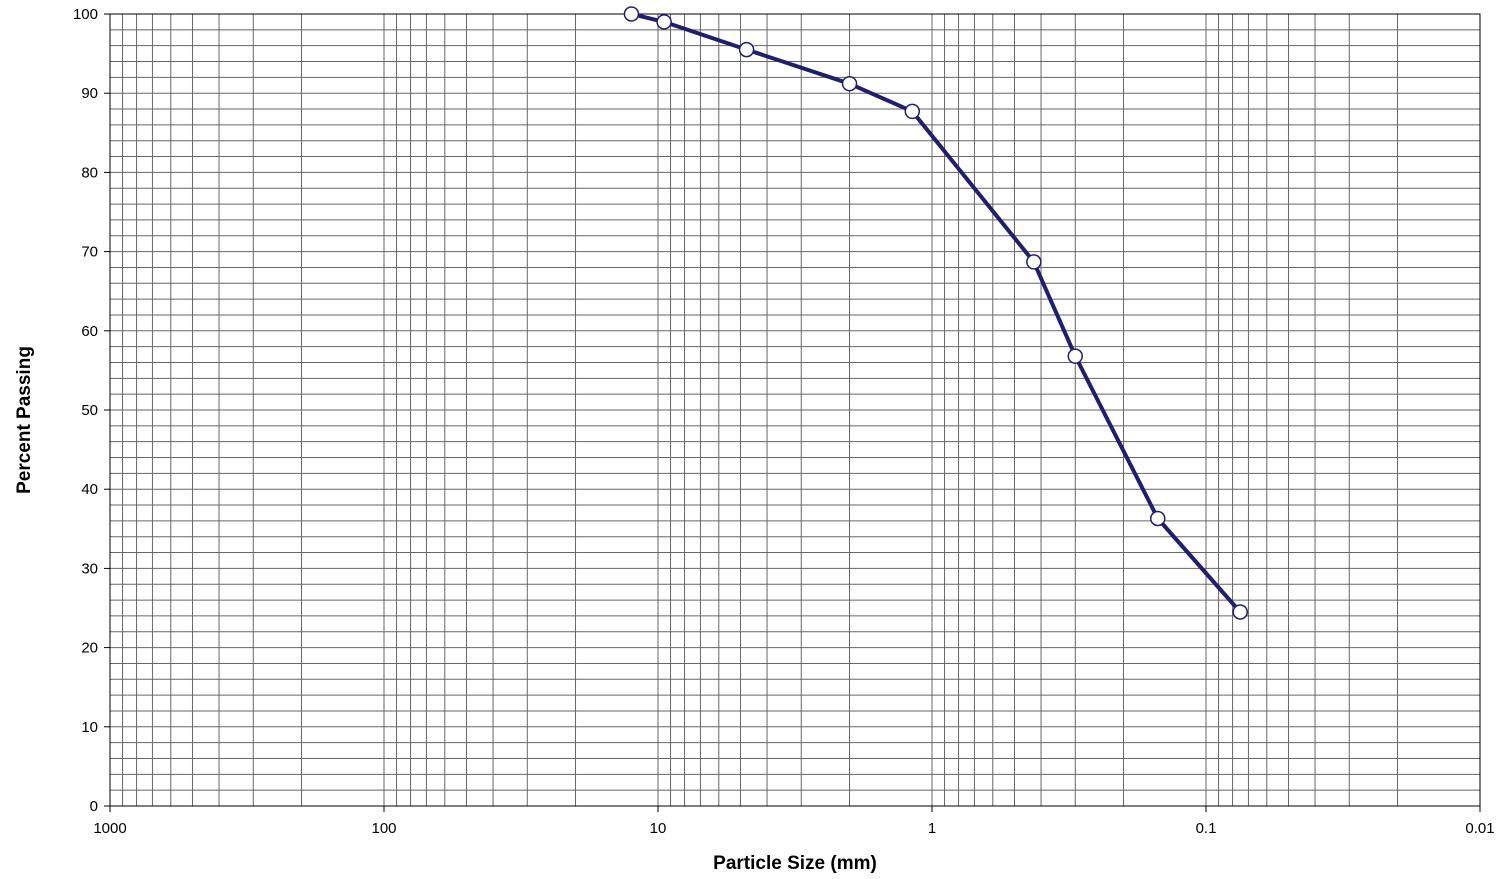 This screenshot has height=879, width=1503. What do you see at coordinates (89, 93) in the screenshot?
I see `y-tick-label: 90` at bounding box center [89, 93].